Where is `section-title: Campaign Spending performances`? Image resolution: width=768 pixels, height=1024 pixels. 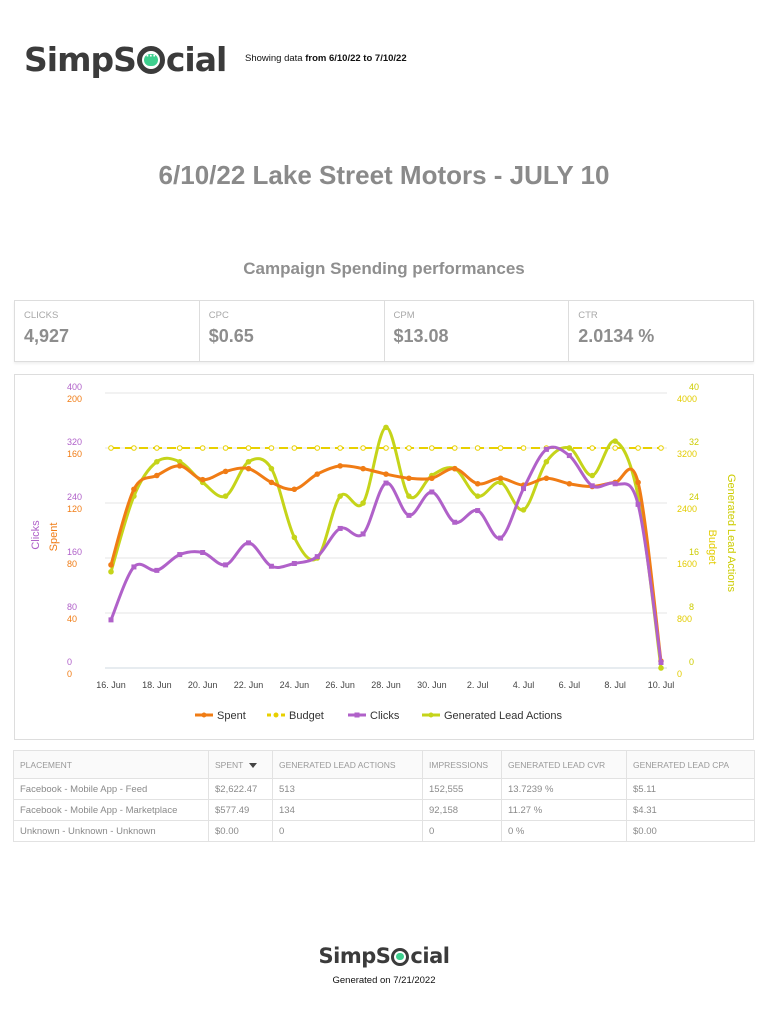
section-title: Campaign Spending performances is located at coordinates (384, 268).